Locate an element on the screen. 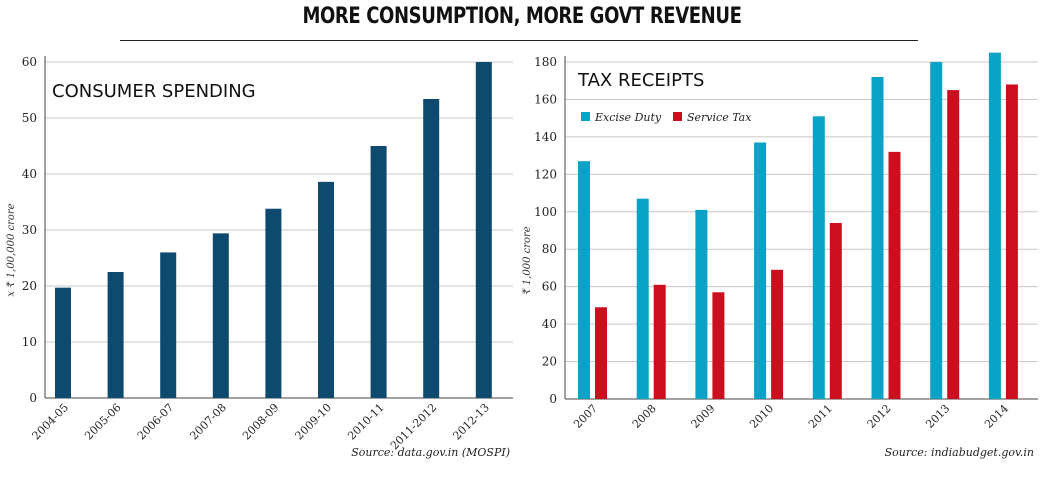 The height and width of the screenshot is (478, 1044). left-xtick-8: 2012-13 is located at coordinates (471, 422).